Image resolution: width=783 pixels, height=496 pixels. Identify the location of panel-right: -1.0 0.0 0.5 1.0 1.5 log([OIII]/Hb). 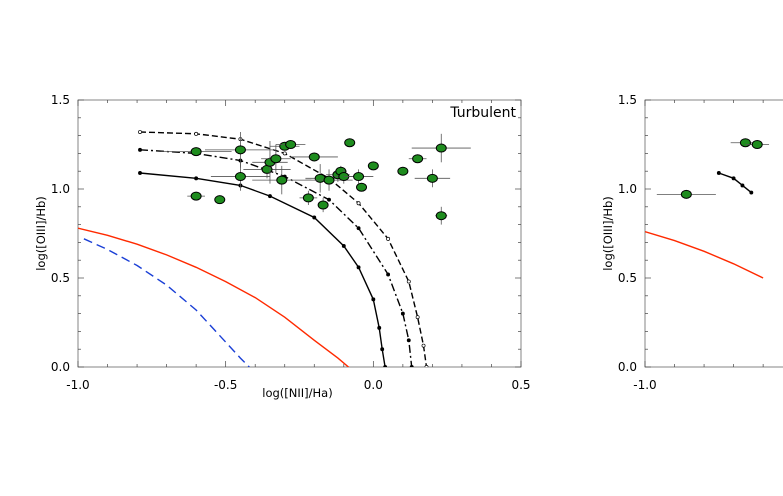
(692, 242).